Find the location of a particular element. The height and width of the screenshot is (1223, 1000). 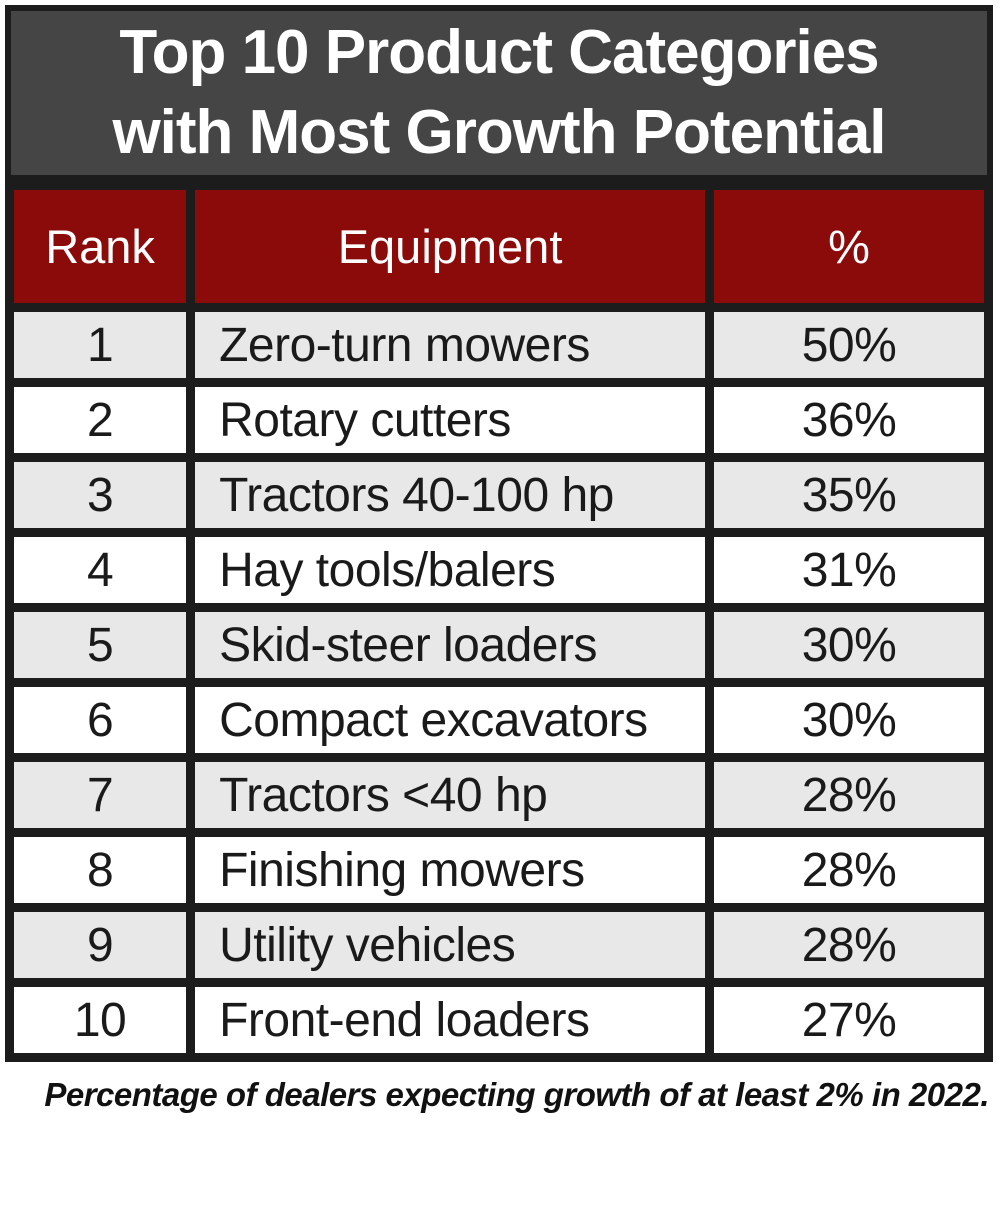

header-rank: Rank is located at coordinates (100, 246).